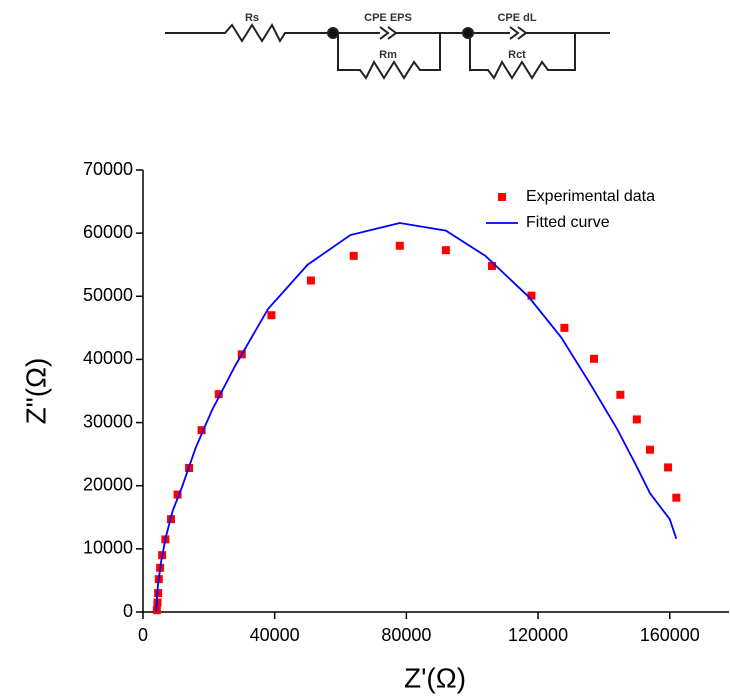 This screenshot has width=730, height=699. What do you see at coordinates (108, 232) in the screenshot?
I see `y-tick-label: 60000` at bounding box center [108, 232].